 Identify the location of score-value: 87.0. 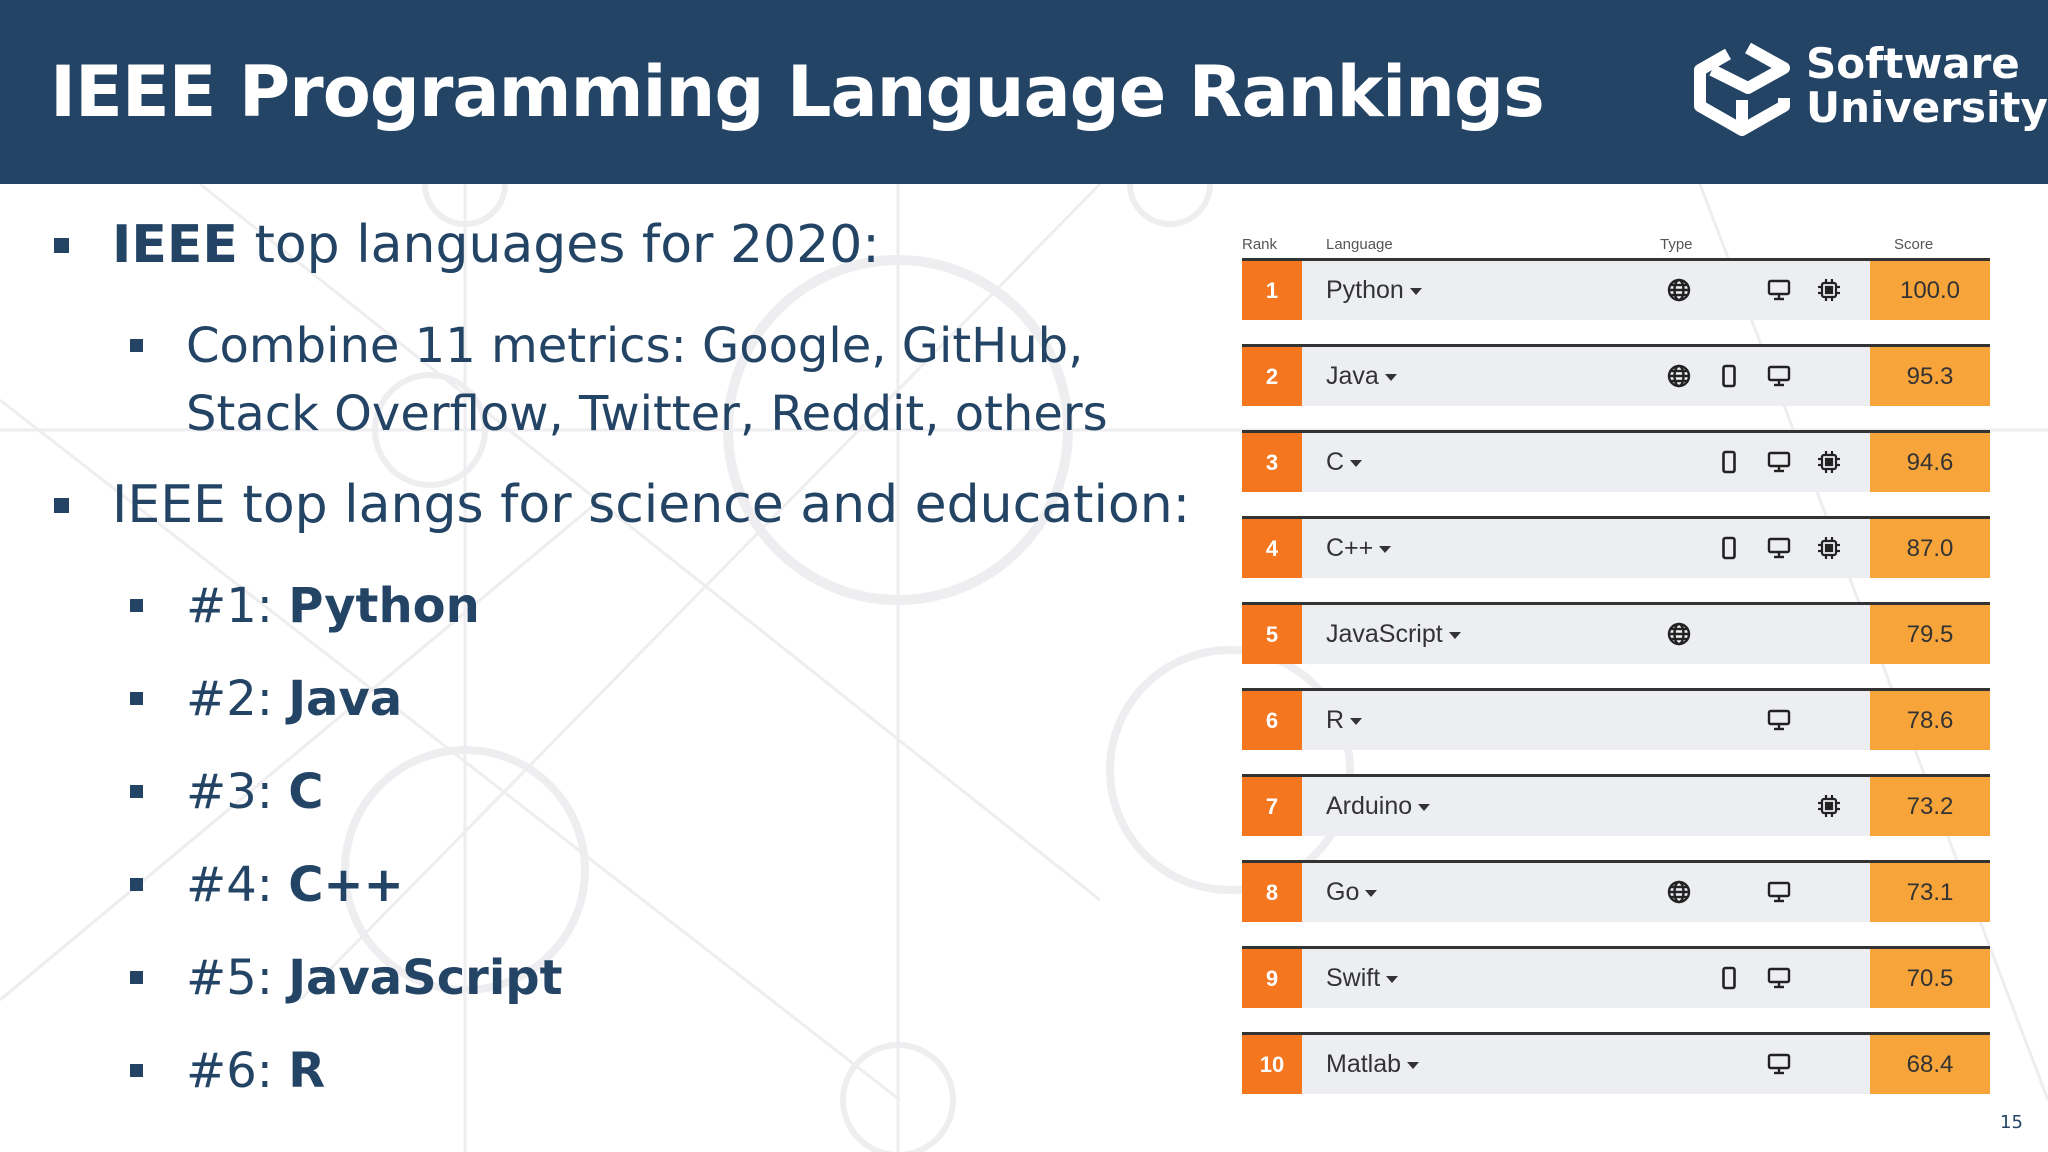
(1930, 548).